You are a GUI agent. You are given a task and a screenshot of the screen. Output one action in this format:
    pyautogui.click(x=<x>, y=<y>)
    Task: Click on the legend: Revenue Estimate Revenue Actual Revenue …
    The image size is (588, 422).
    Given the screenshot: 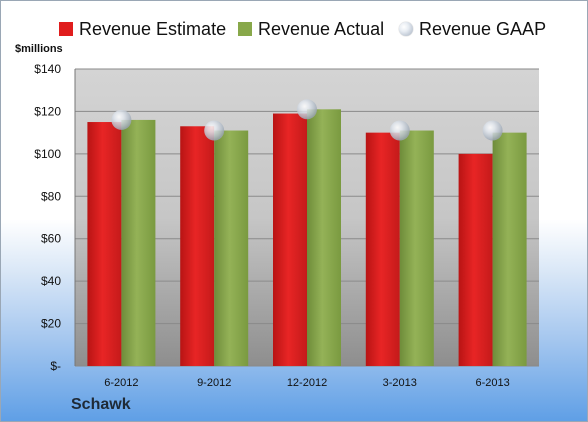 What is the action you would take?
    pyautogui.click(x=294, y=29)
    